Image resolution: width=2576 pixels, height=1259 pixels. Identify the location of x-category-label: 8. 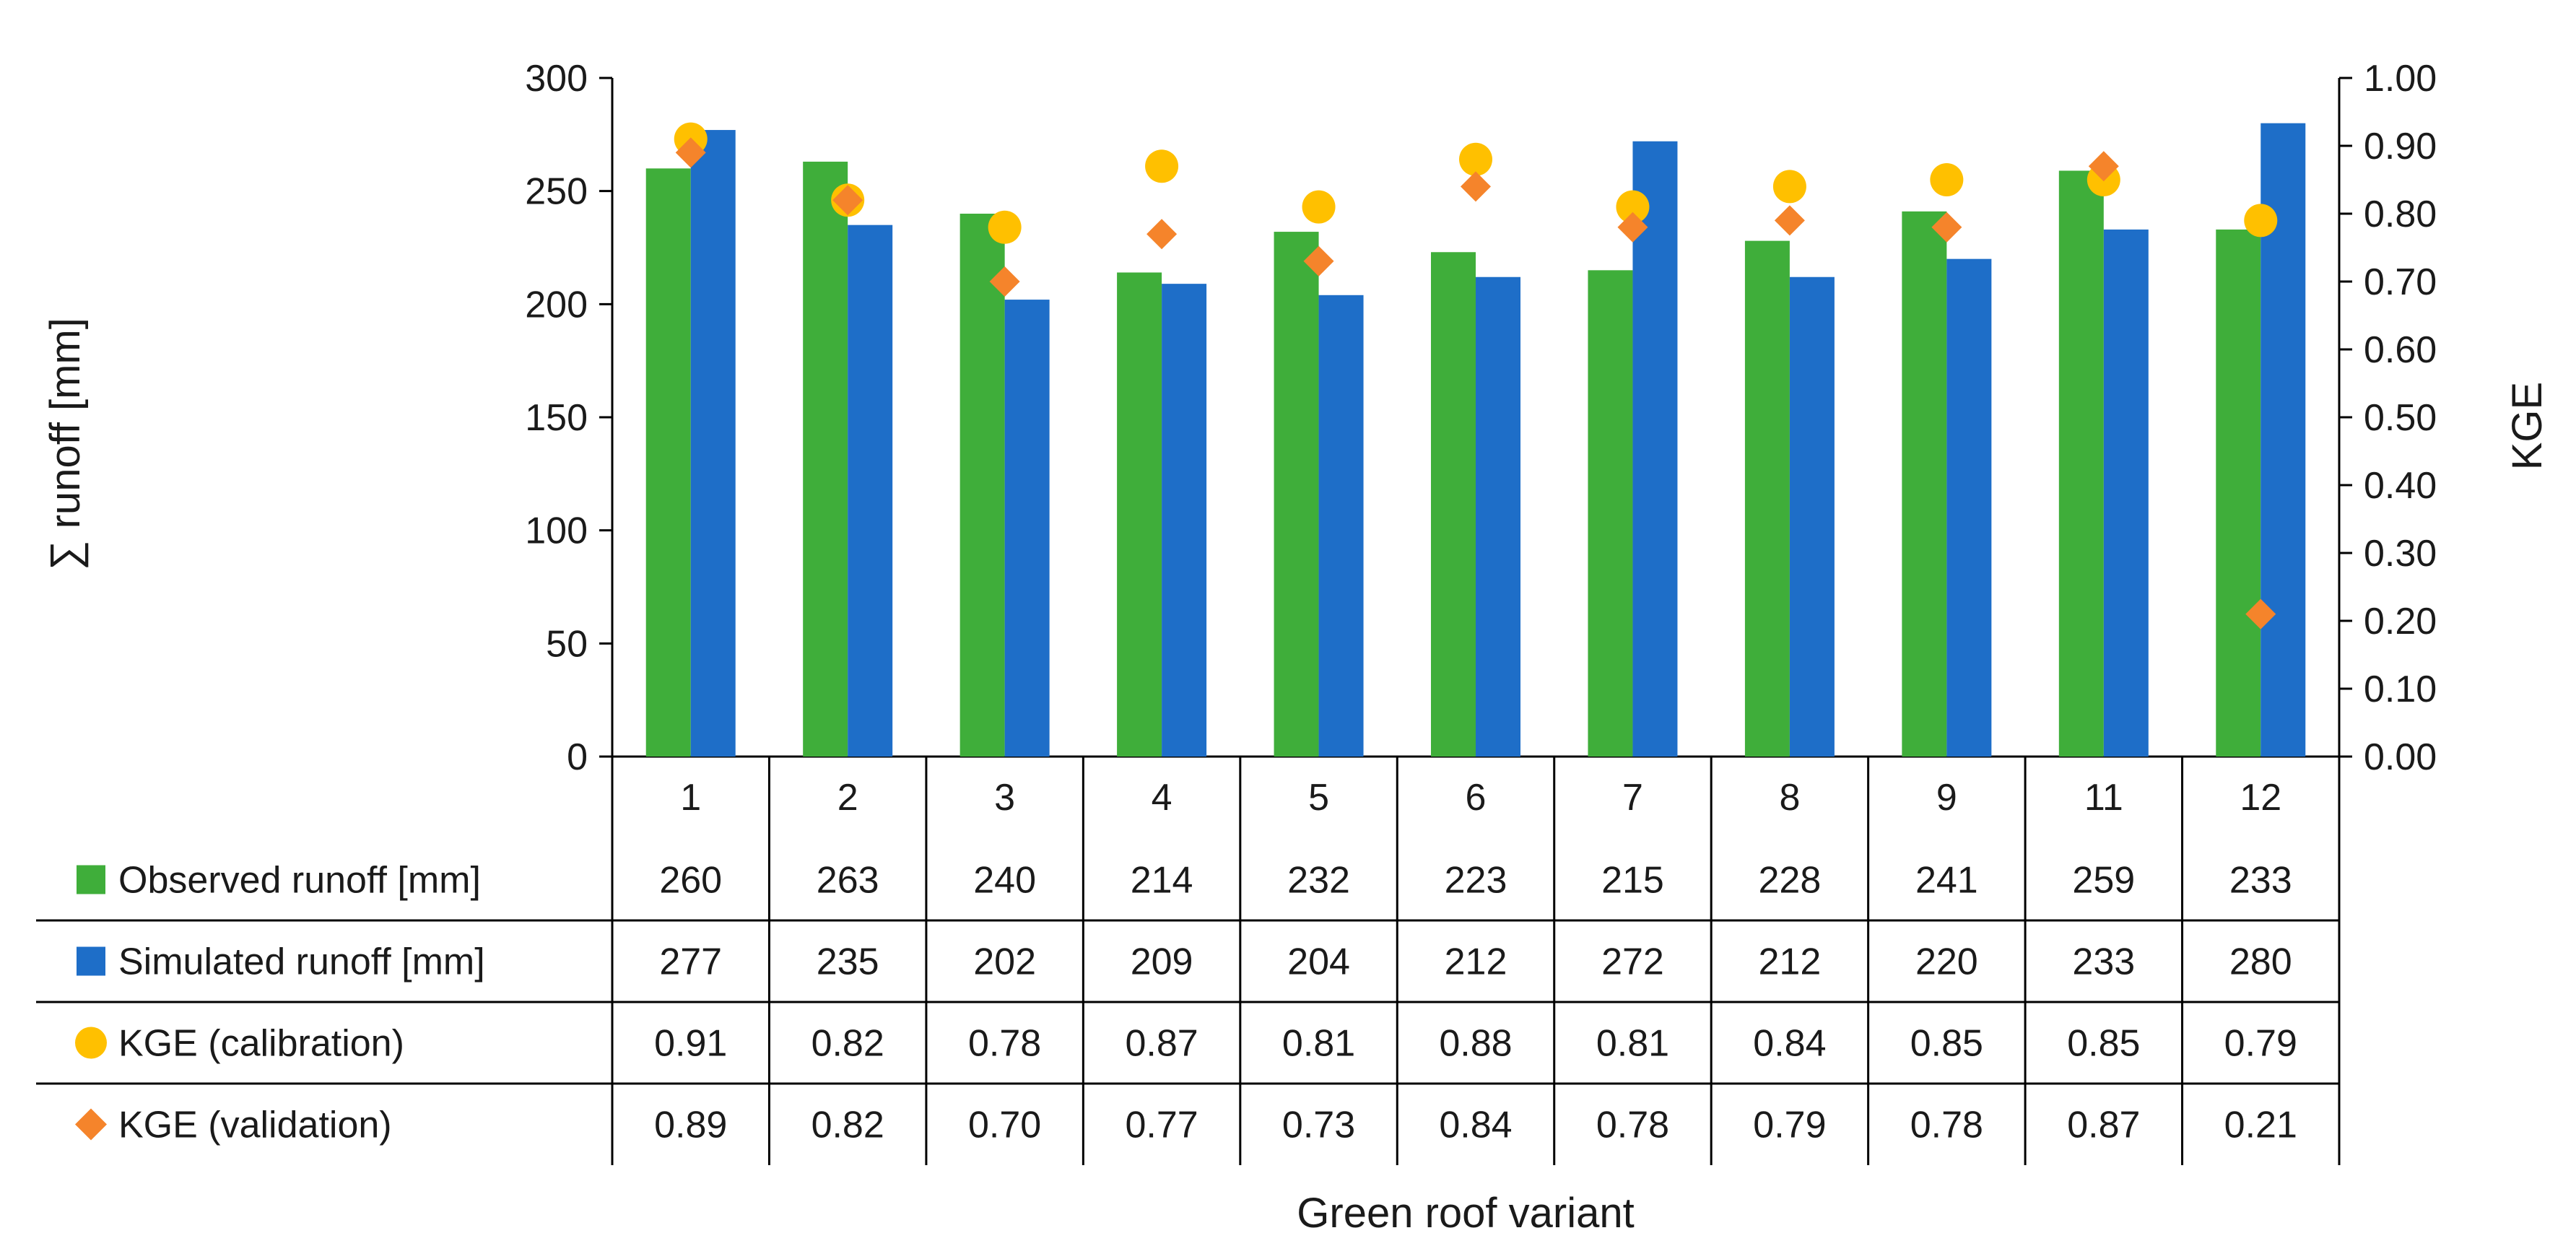
(1789, 798).